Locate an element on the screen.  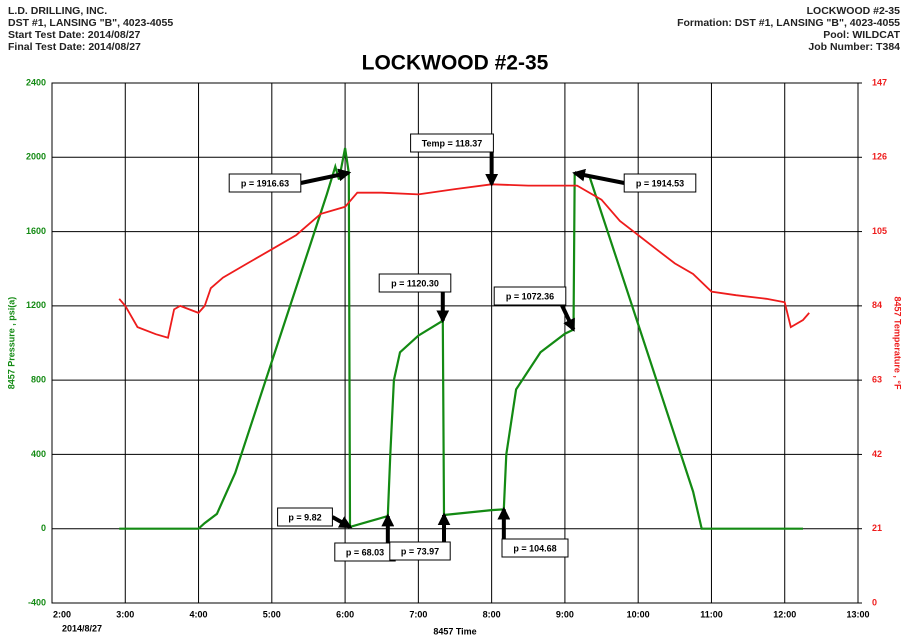
chart-title: LOCKWOOD #2-35 is located at coordinates (455, 63).